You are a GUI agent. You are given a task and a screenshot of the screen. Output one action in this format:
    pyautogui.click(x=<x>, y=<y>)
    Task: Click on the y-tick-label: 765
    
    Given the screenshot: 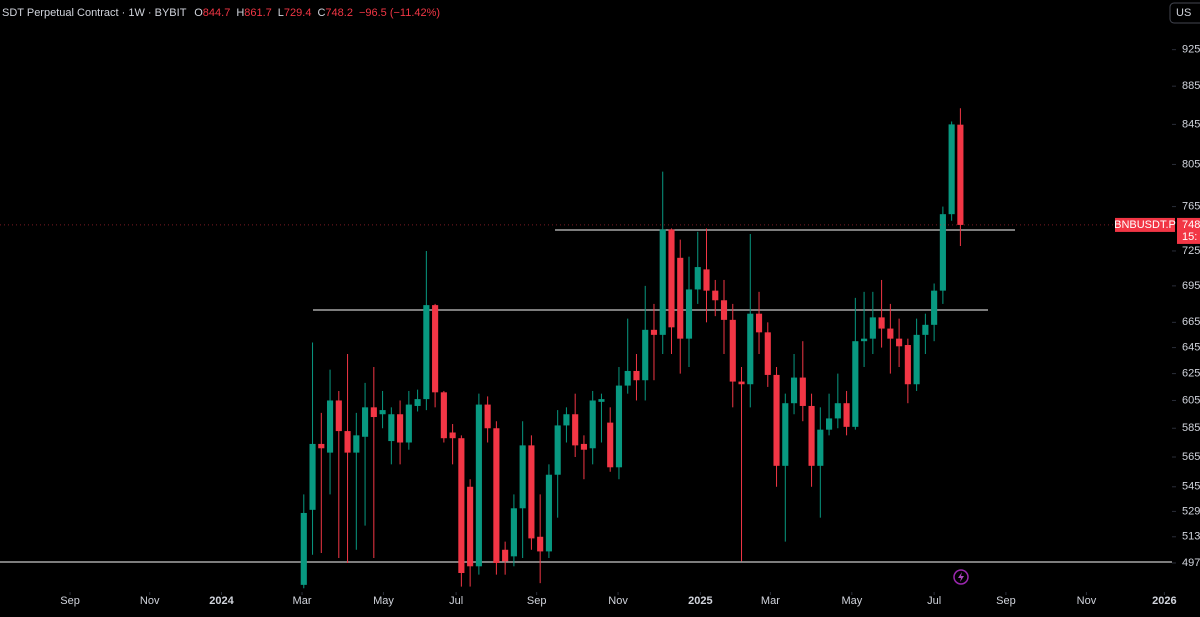 What is the action you would take?
    pyautogui.click(x=1191, y=206)
    